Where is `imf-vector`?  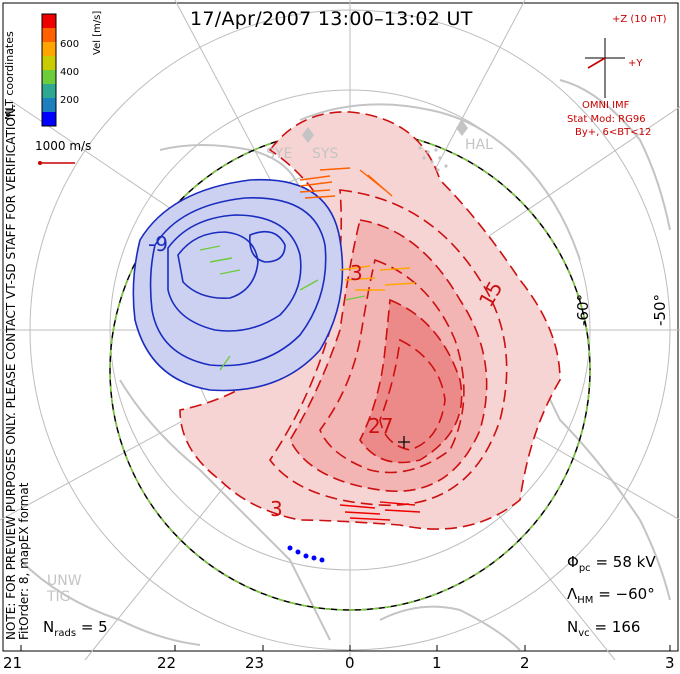
imf-vector is located at coordinates (596, 63).